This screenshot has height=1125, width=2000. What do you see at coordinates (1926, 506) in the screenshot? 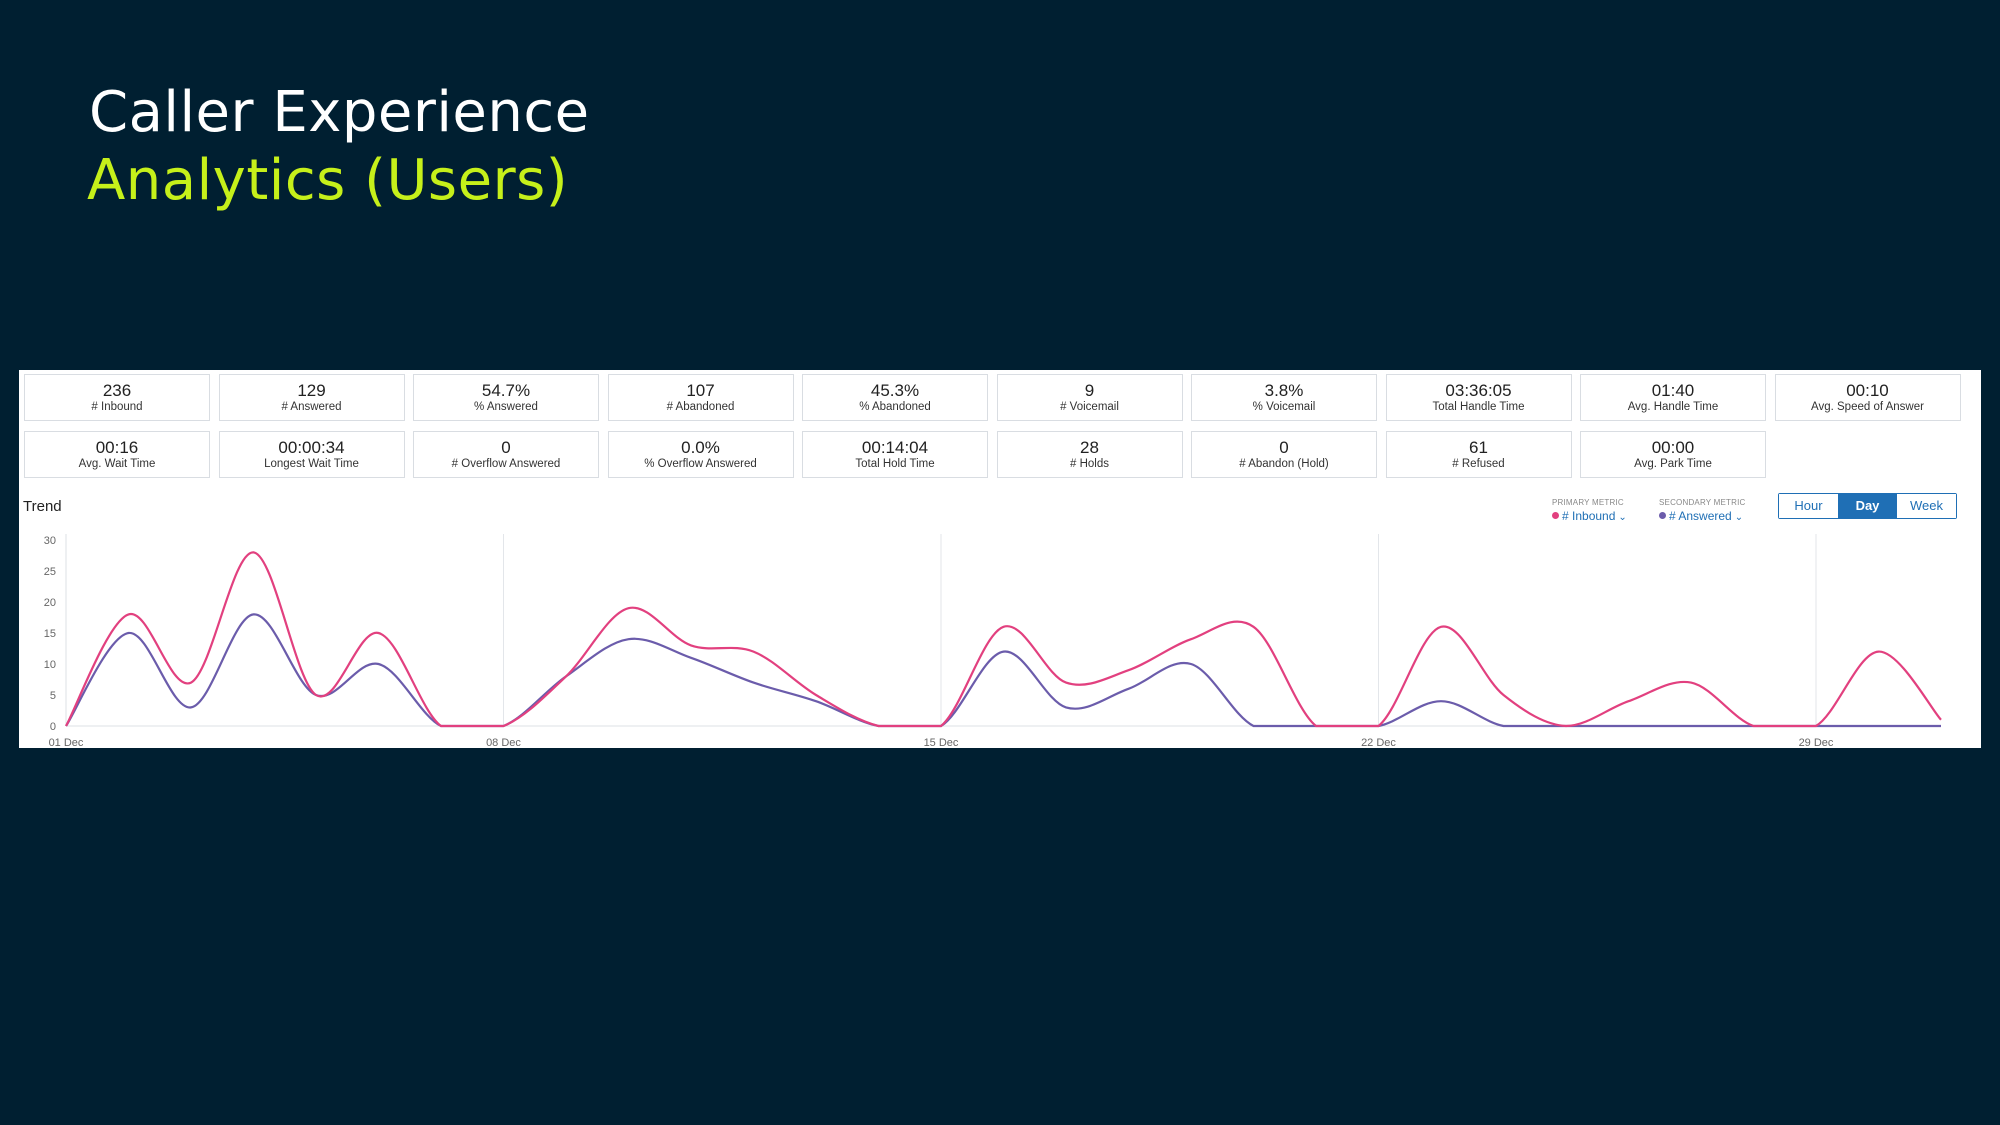
I see `granularity-week-button: Week` at bounding box center [1926, 506].